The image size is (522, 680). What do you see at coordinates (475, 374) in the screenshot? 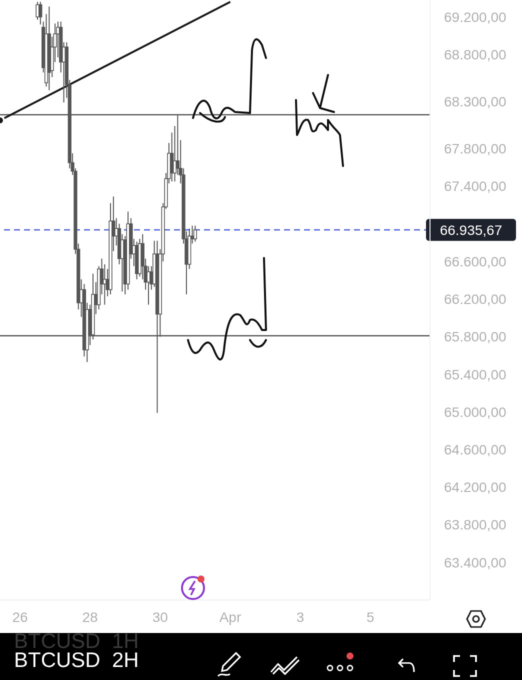
I see `y-tick-label: 65.400,00` at bounding box center [475, 374].